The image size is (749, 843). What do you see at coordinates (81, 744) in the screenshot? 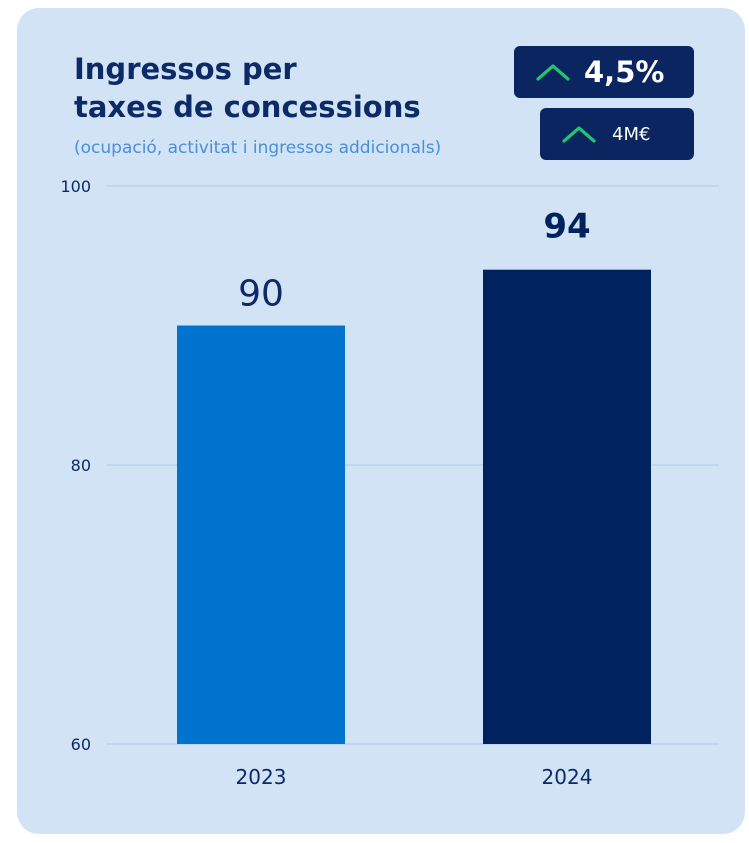
I see `y-tick-label: 60` at bounding box center [81, 744].